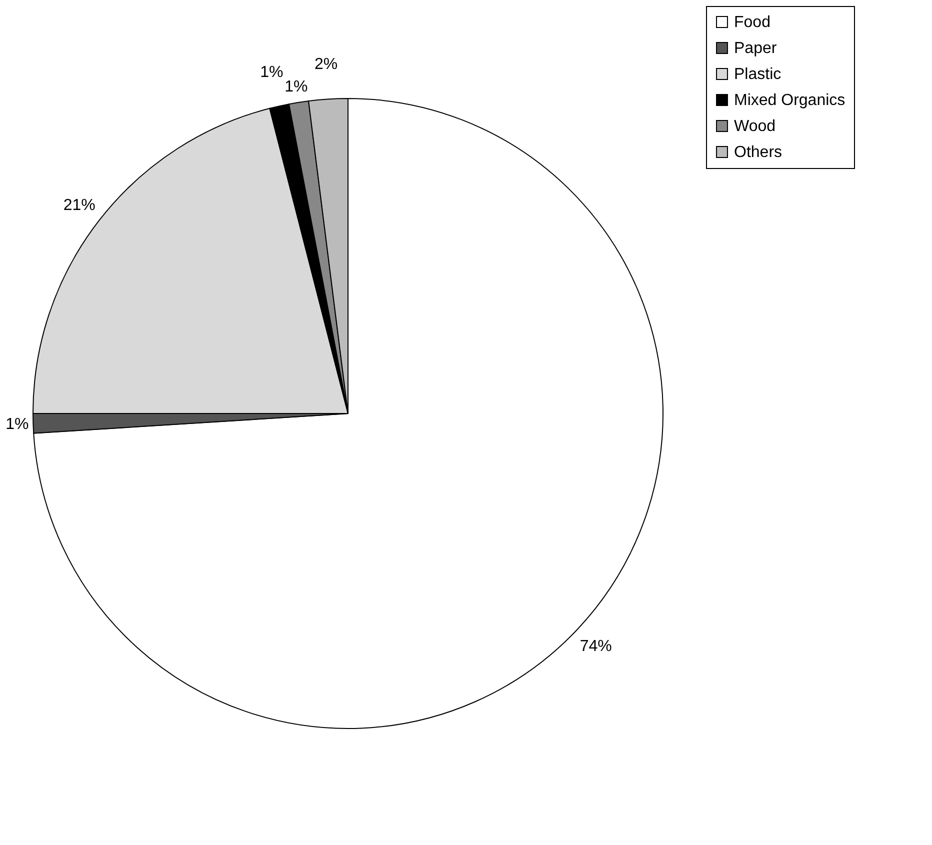 This screenshot has height=845, width=932. What do you see at coordinates (758, 152) in the screenshot?
I see `legend-label: Others` at bounding box center [758, 152].